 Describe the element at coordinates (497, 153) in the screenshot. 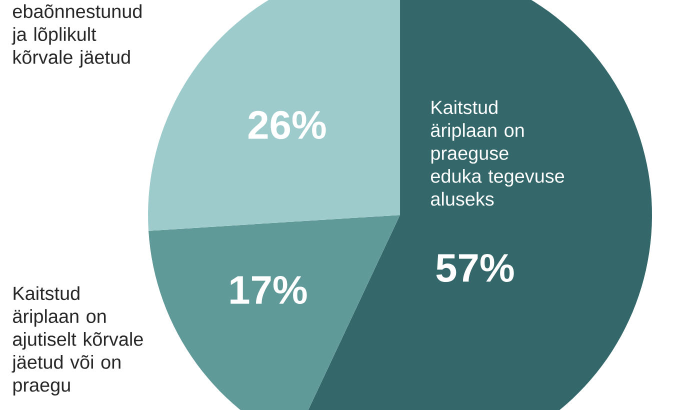

I see `slice-label: Kaitstud äriplaan on praeguse eduka tegevuse aluseks` at that location.